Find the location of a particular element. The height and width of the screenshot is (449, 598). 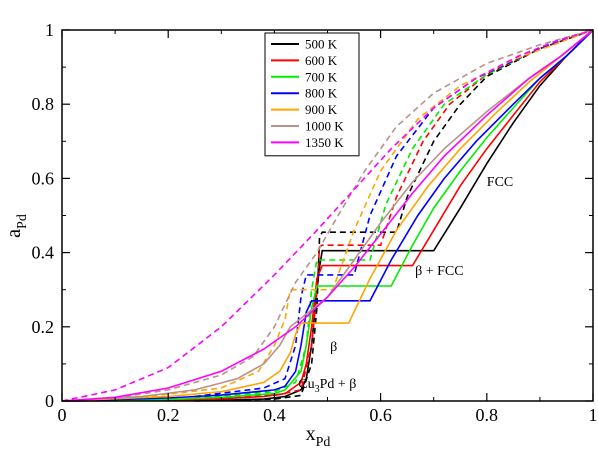

legend-label: 800 K is located at coordinates (321, 93).